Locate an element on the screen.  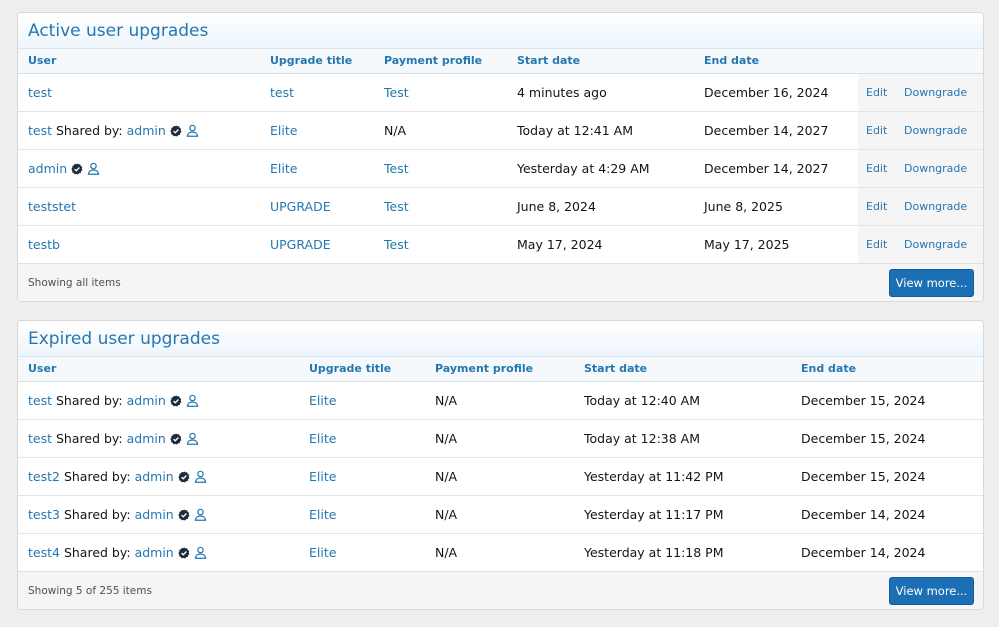
cell-user: admin is located at coordinates (139, 168).